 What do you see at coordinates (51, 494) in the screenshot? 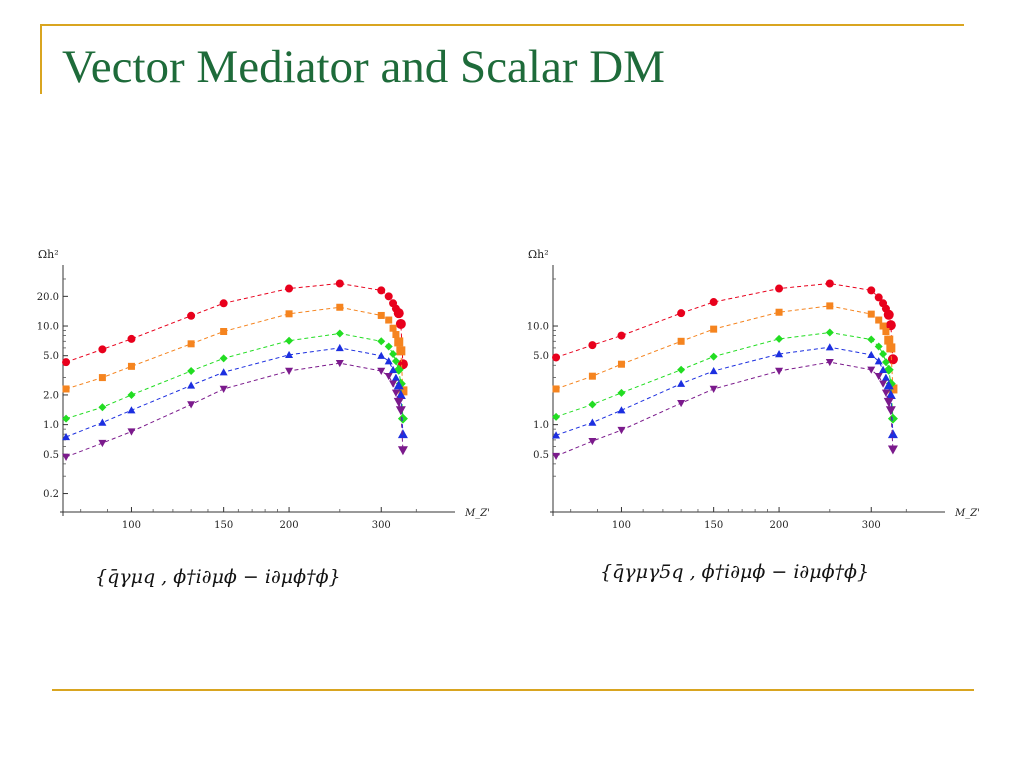
I see `y-tick-label: 0.2` at bounding box center [51, 494].